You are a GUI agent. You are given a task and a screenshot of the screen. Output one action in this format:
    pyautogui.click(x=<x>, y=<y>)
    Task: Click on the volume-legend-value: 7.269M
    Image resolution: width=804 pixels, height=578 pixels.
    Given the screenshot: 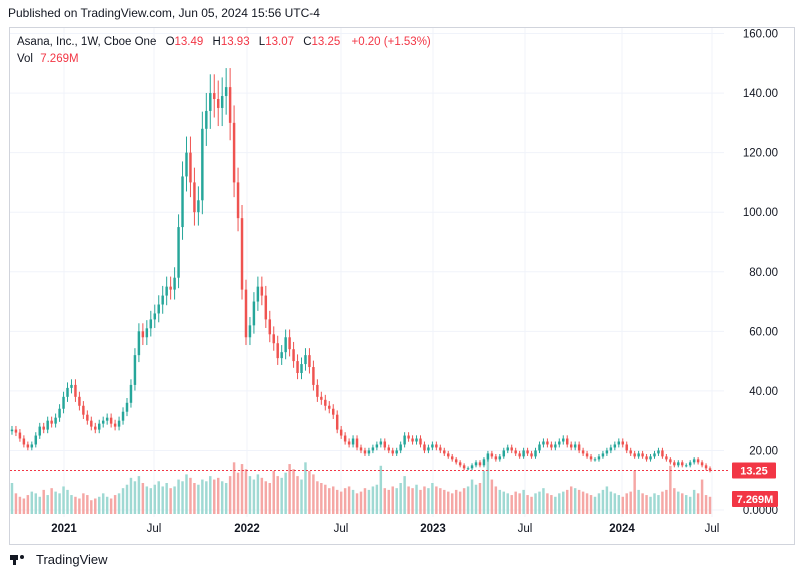 What is the action you would take?
    pyautogui.click(x=59, y=59)
    